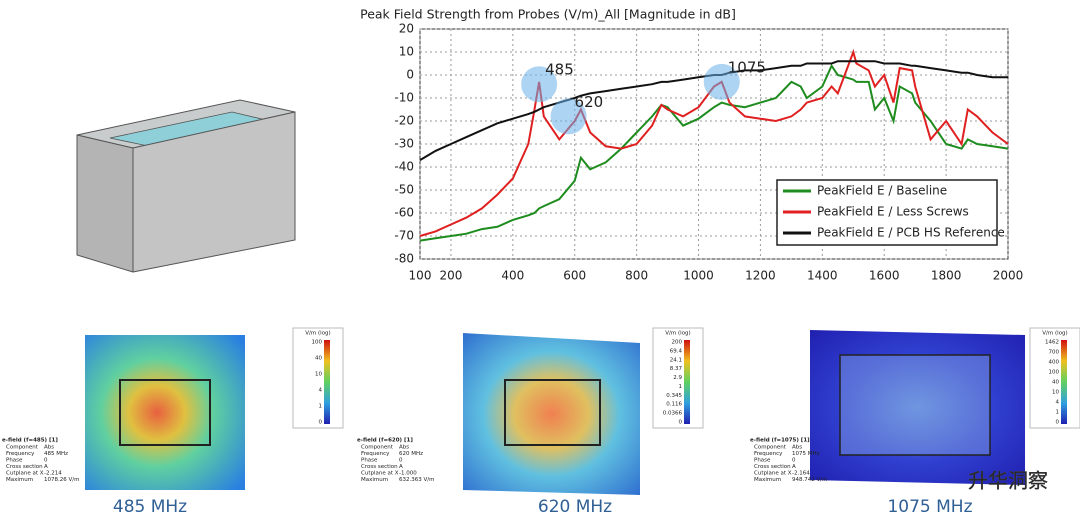 The width and height of the screenshot is (1080, 531). I want to click on info-value: -2.164, so click(801, 474).